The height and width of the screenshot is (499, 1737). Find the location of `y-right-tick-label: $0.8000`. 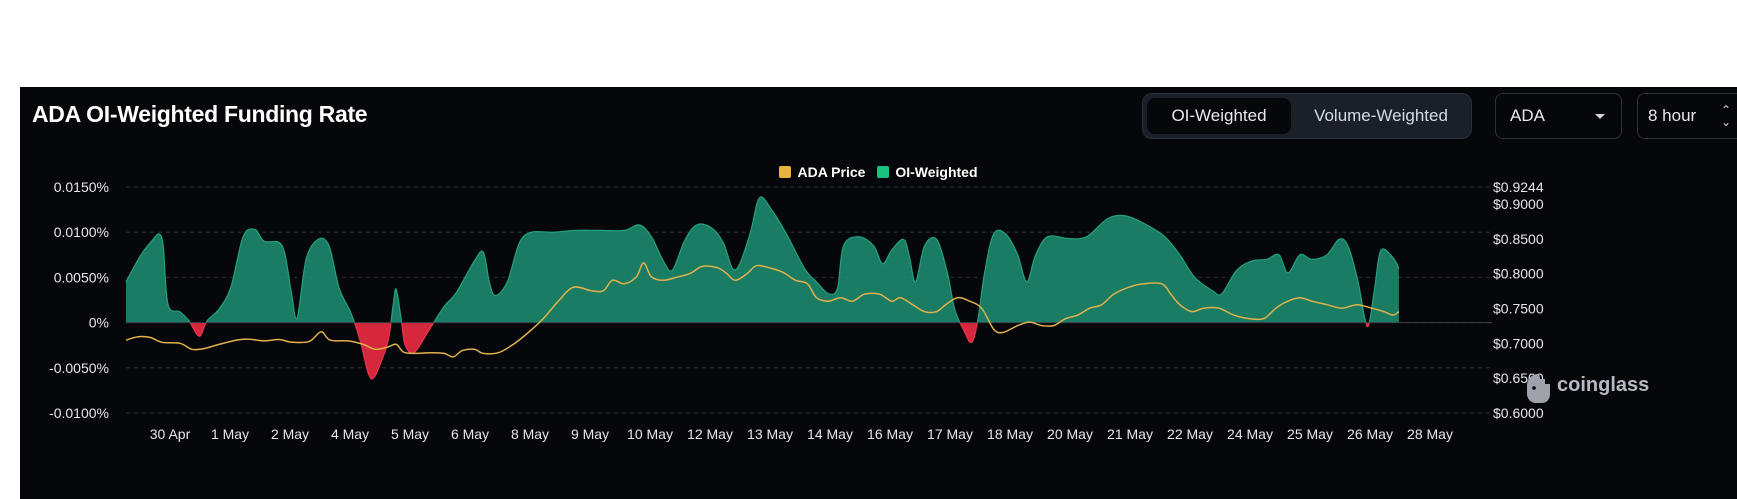

y-right-tick-label: $0.8000 is located at coordinates (1518, 274).